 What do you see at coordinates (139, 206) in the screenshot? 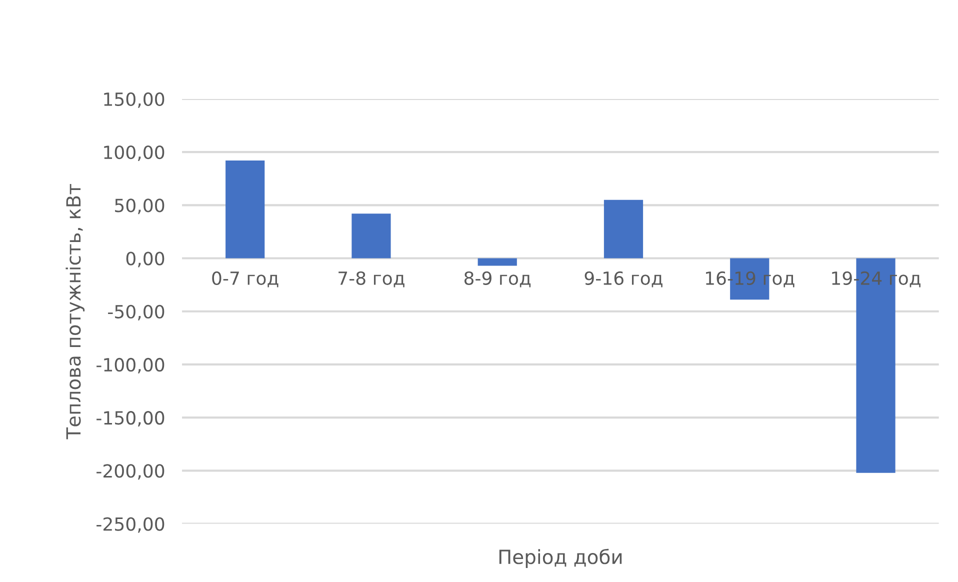
I see `y-tick-label: 50,00` at bounding box center [139, 206].